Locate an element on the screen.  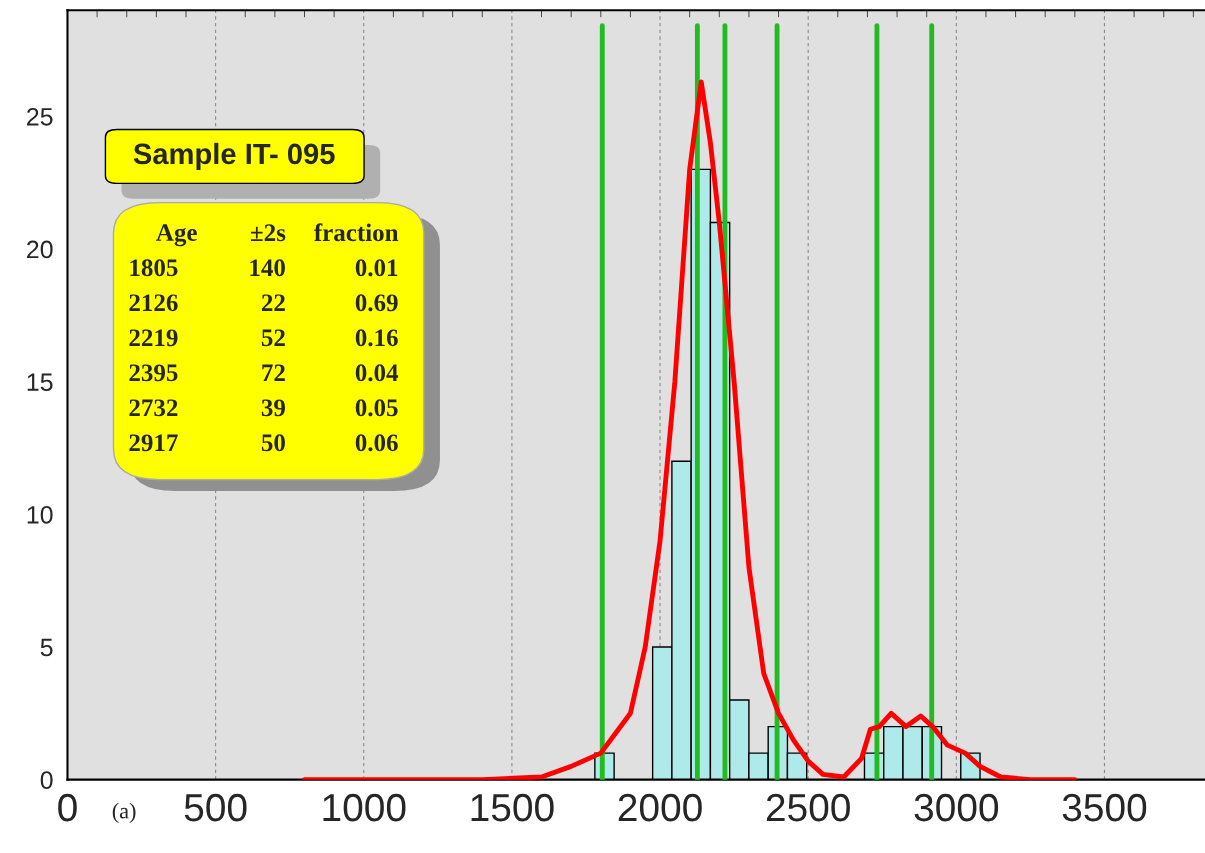
y-tick-label: 0 is located at coordinates (46, 780).